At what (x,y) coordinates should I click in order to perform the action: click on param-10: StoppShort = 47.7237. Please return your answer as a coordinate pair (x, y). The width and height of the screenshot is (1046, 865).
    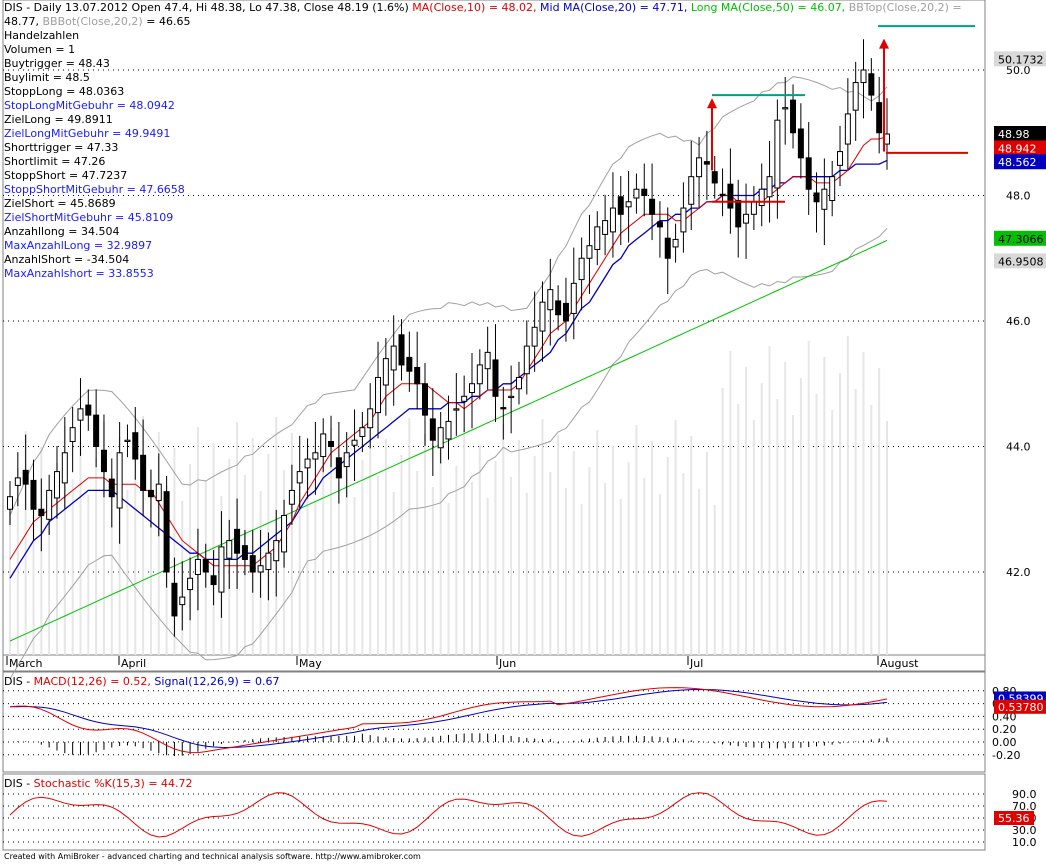
    Looking at the image, I should click on (66, 175).